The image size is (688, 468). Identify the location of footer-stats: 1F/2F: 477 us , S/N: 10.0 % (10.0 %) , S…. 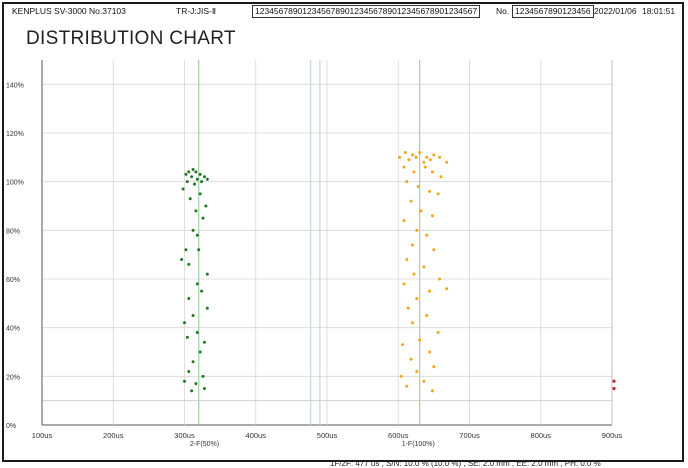
(465, 463).